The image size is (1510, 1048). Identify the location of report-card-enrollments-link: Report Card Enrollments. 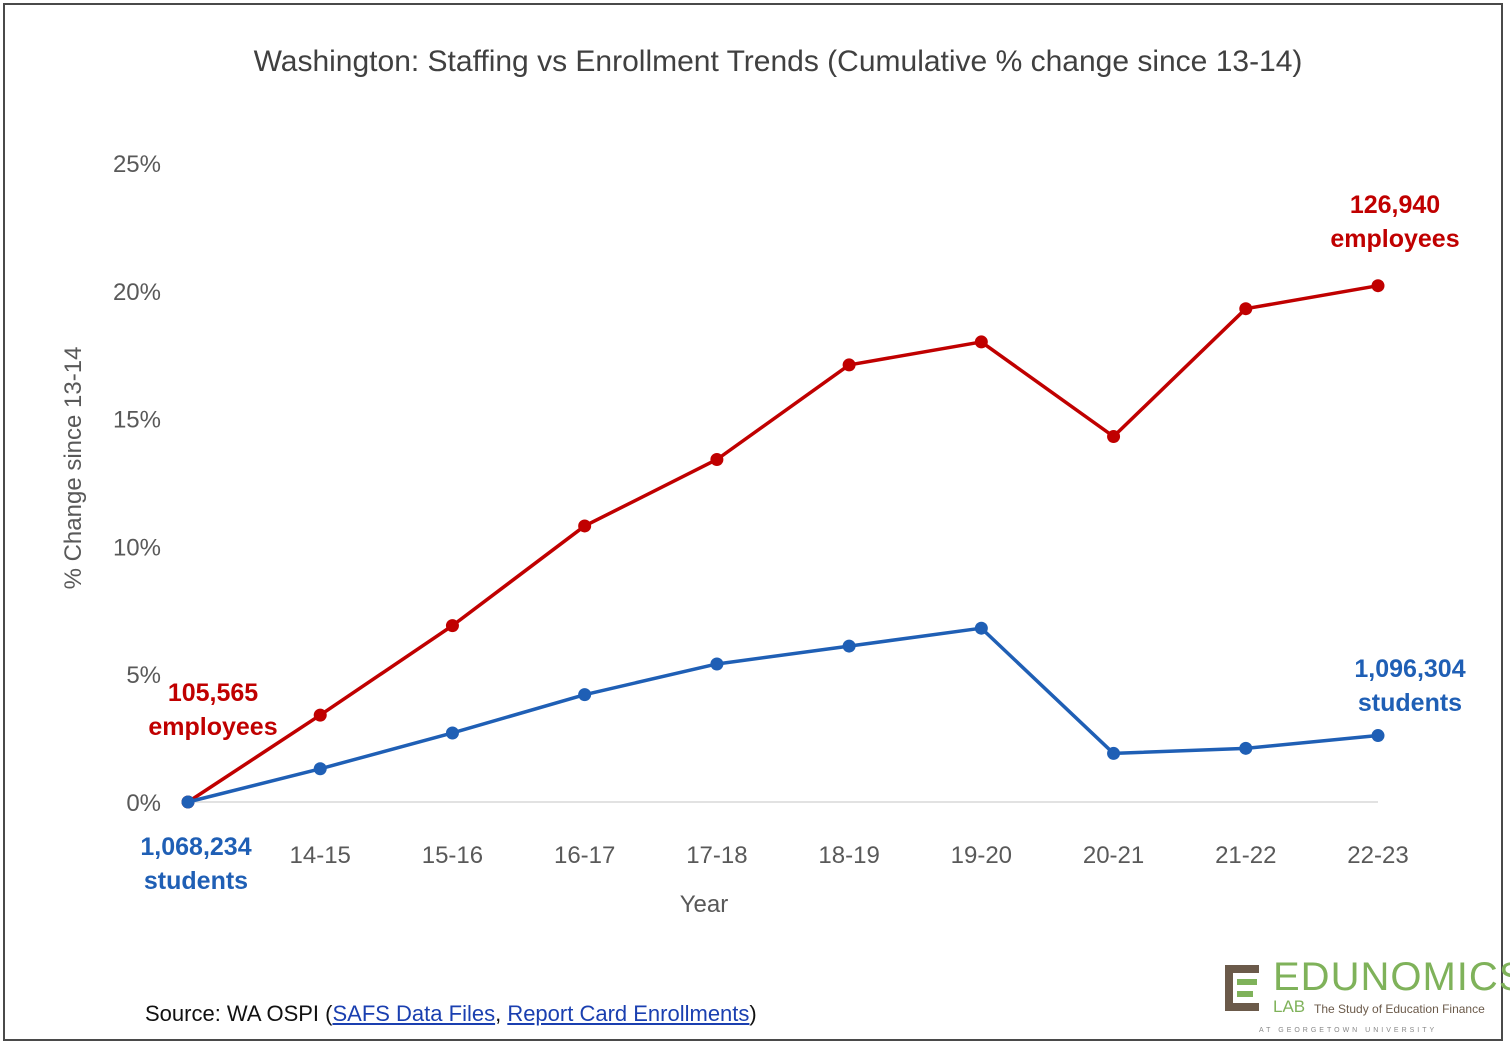
(628, 1013).